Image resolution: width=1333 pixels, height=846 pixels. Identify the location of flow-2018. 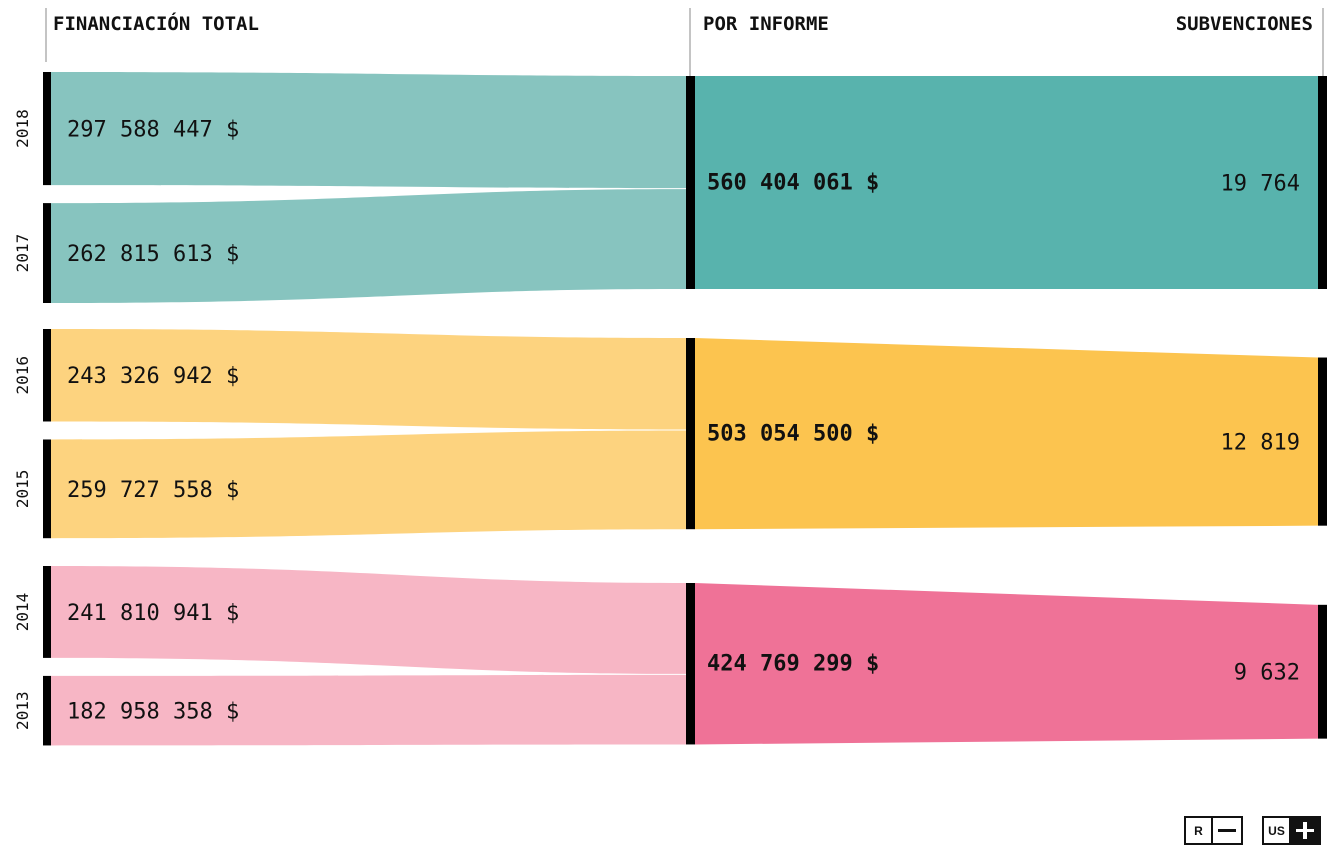
(368, 130).